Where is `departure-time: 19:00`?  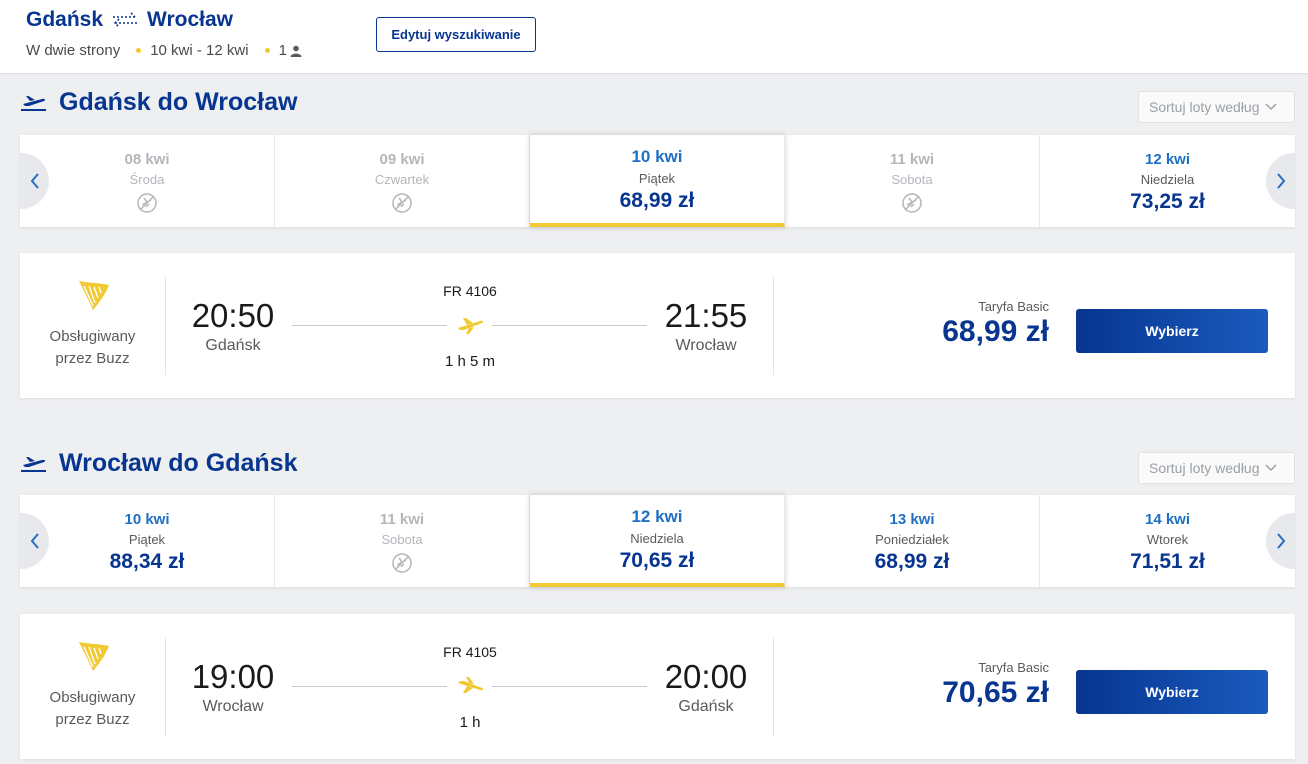
departure-time: 19:00 is located at coordinates (233, 676).